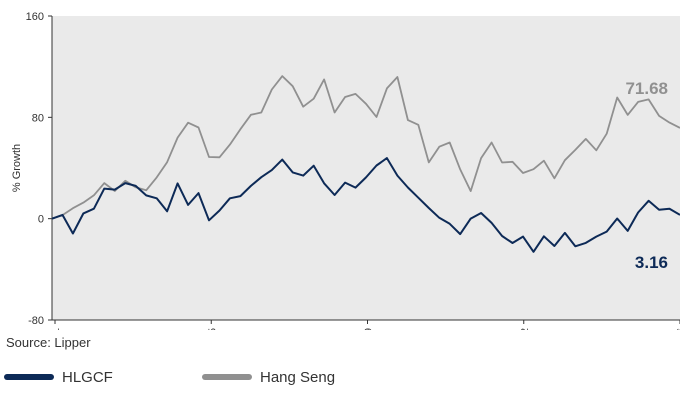 The width and height of the screenshot is (680, 411). Describe the element at coordinates (48, 342) in the screenshot. I see `source-note: Source: Lipper` at that location.